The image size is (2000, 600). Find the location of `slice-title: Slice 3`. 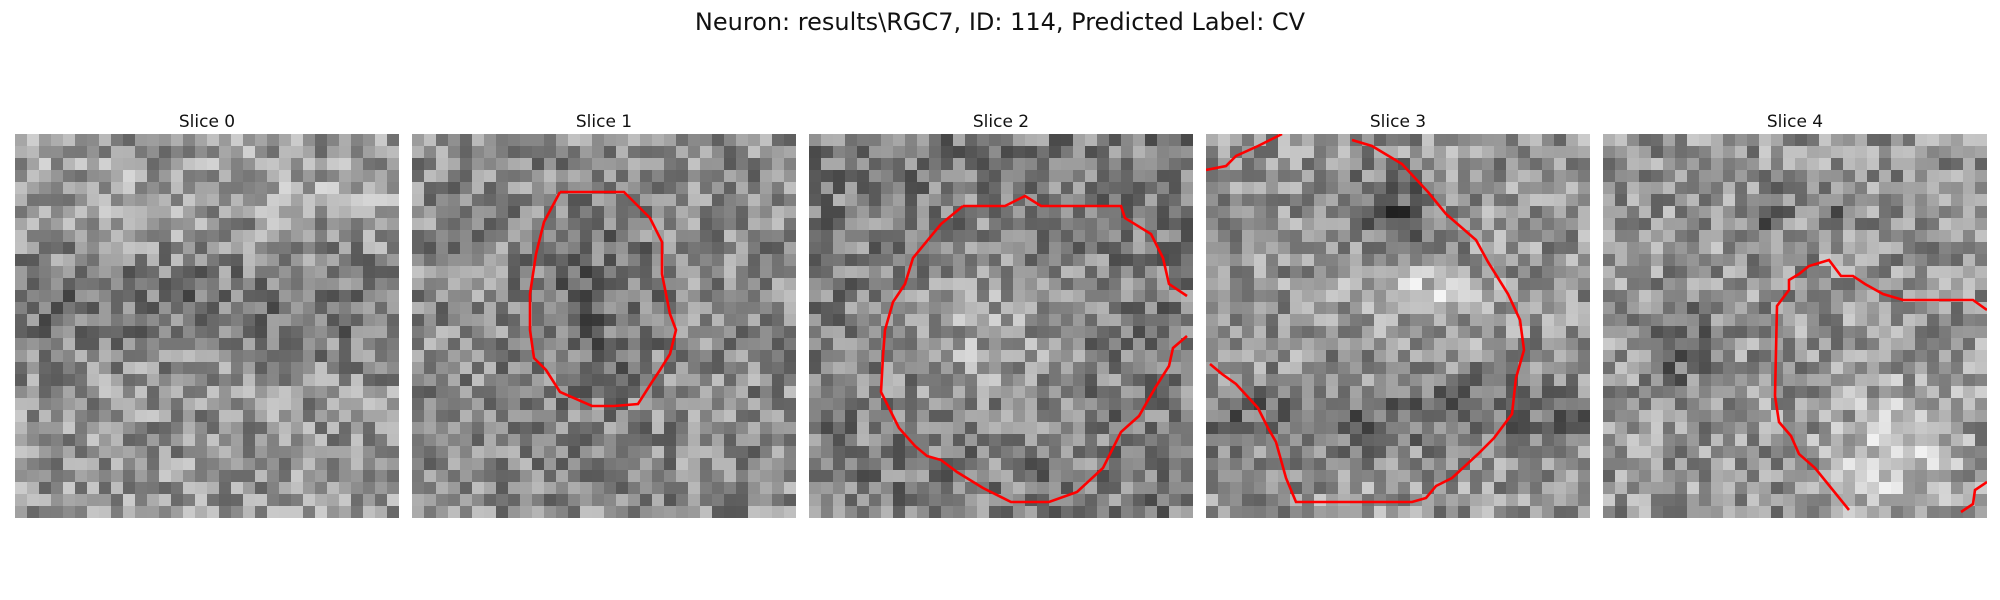

slice-title: Slice 3 is located at coordinates (1398, 122).